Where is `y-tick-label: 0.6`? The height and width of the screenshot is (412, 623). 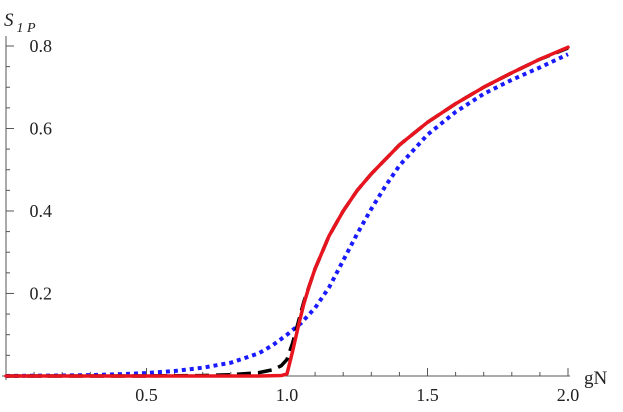
y-tick-label: 0.6 is located at coordinates (41, 128).